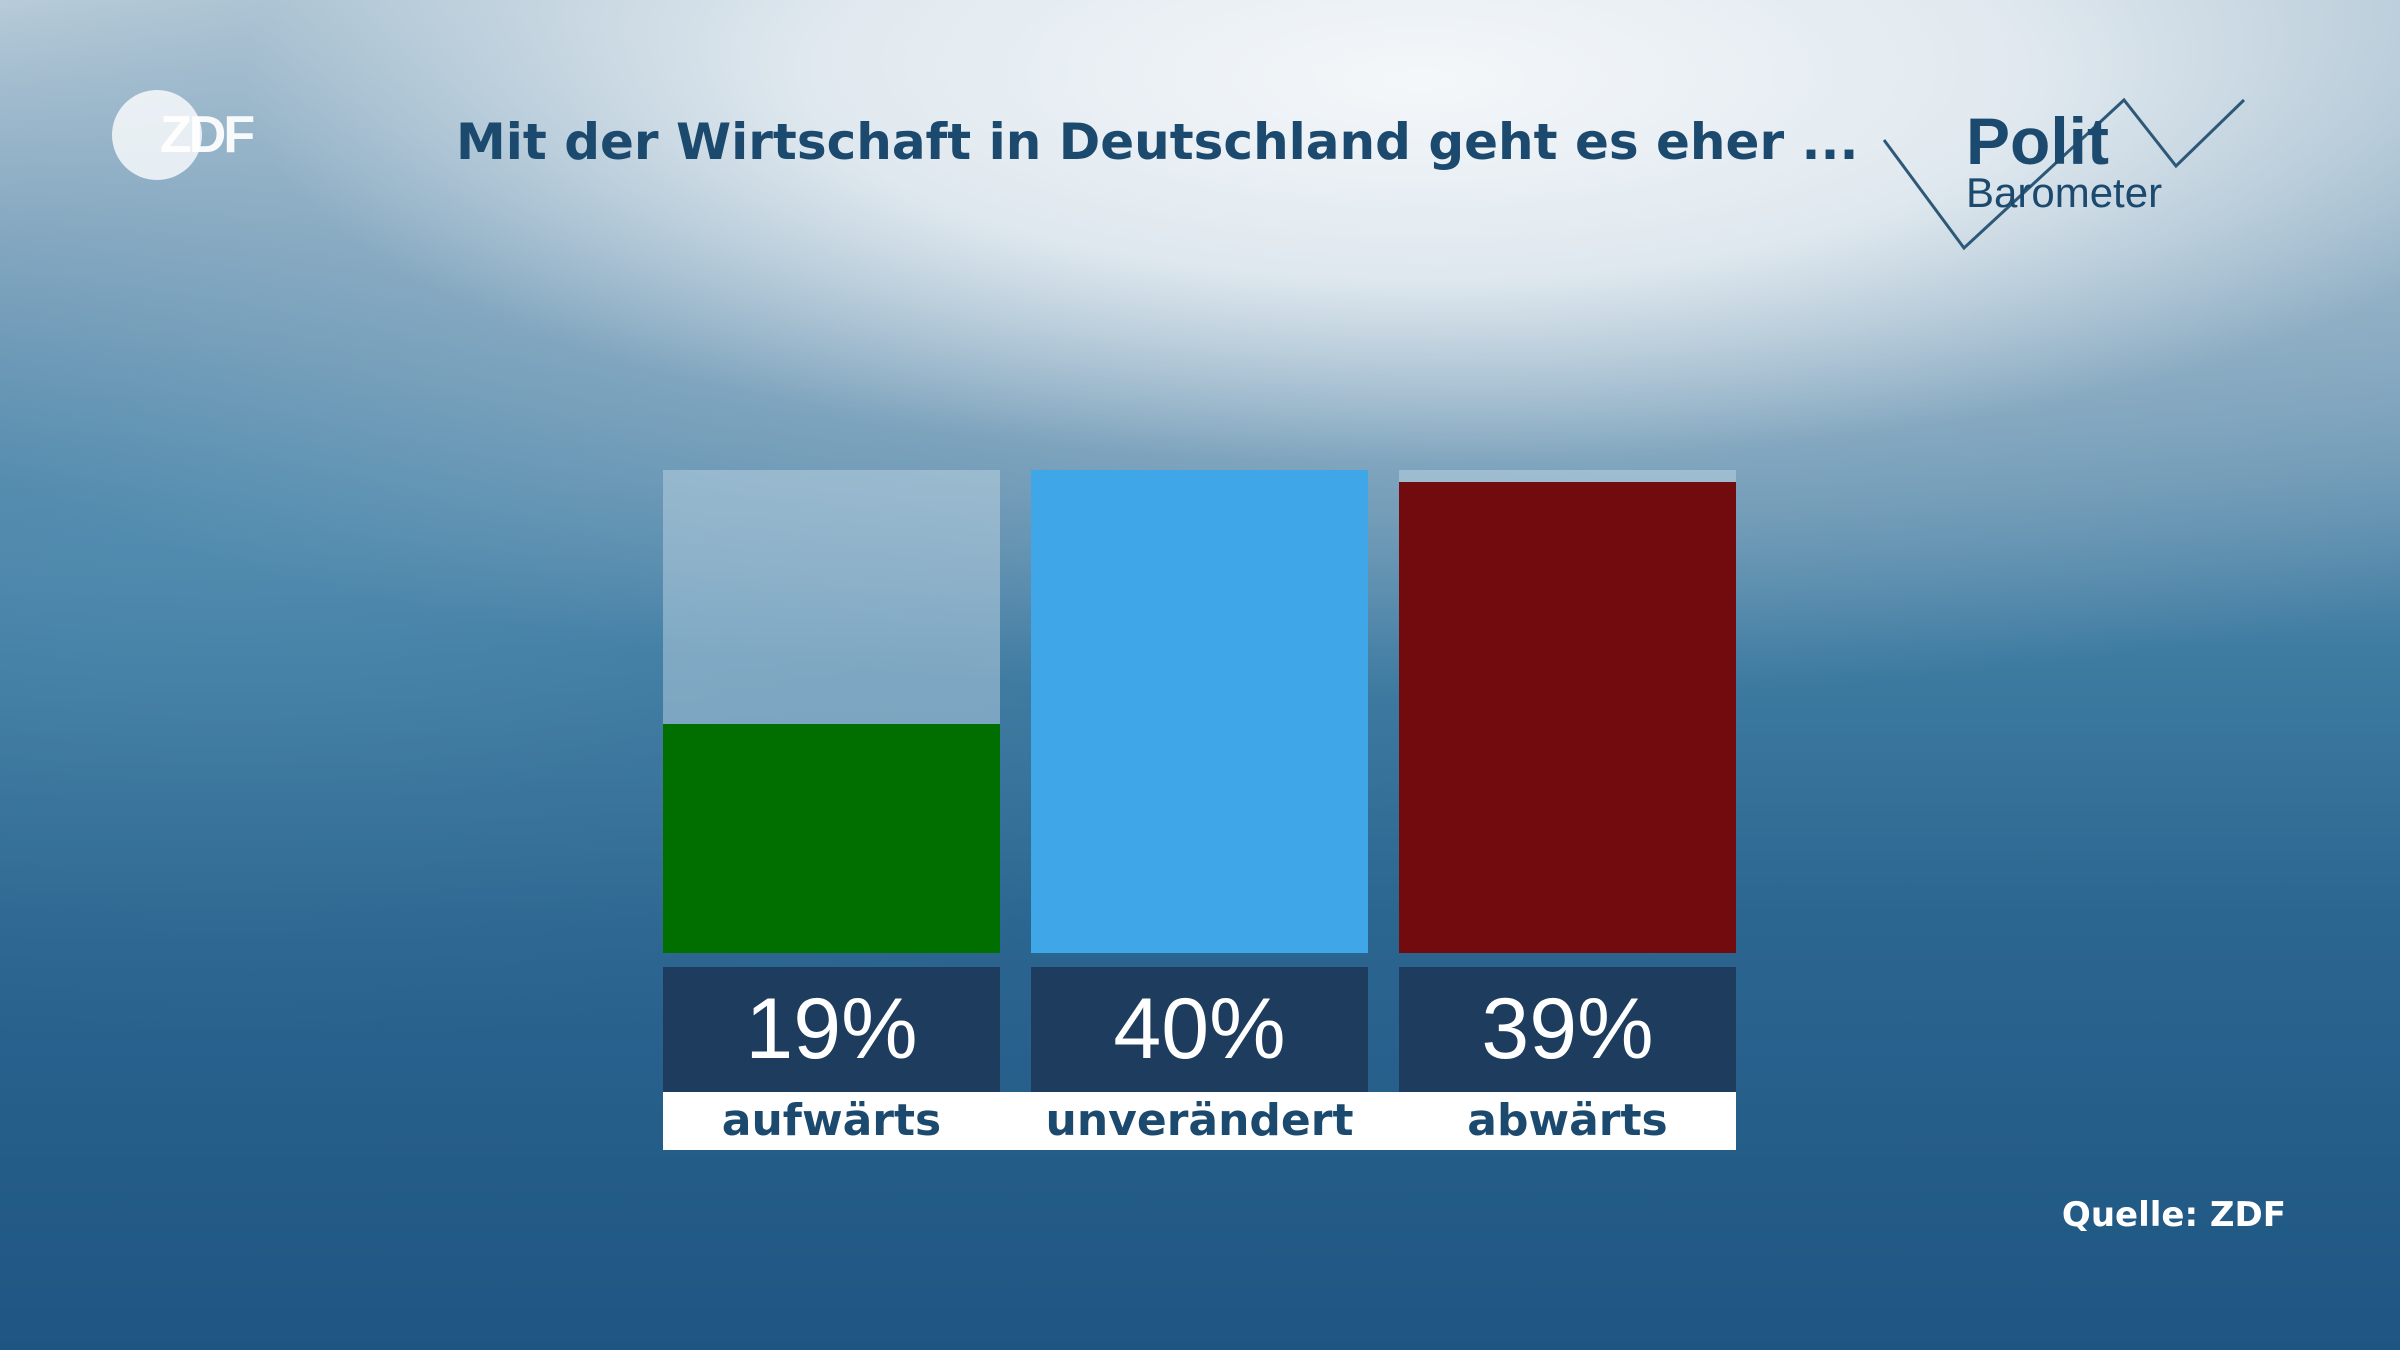 The height and width of the screenshot is (1350, 2400). I want to click on bar-category-label: abwärts, so click(1567, 1121).